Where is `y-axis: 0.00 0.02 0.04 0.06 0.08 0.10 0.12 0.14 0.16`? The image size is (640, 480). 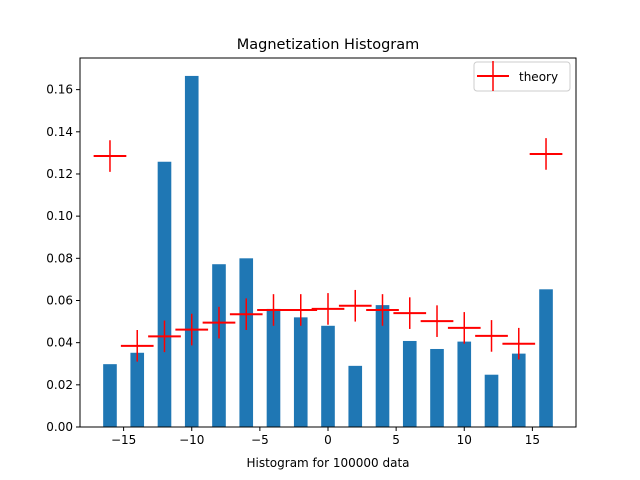 y-axis: 0.00 0.02 0.04 0.06 0.08 0.10 0.12 0.14 0.16 is located at coordinates (63, 258).